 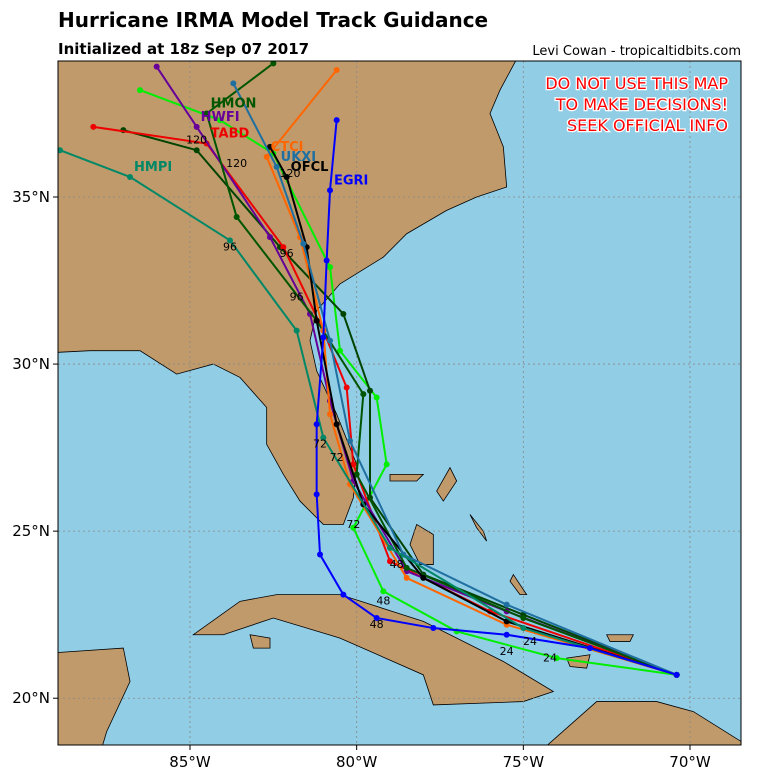 What do you see at coordinates (153, 167) in the screenshot?
I see `model-label: HMPI` at bounding box center [153, 167].